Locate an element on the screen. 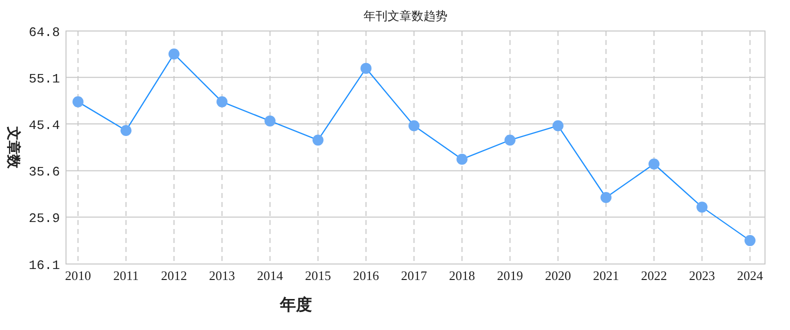 This screenshot has height=330, width=790. x-tick-label: 2012 is located at coordinates (174, 275).